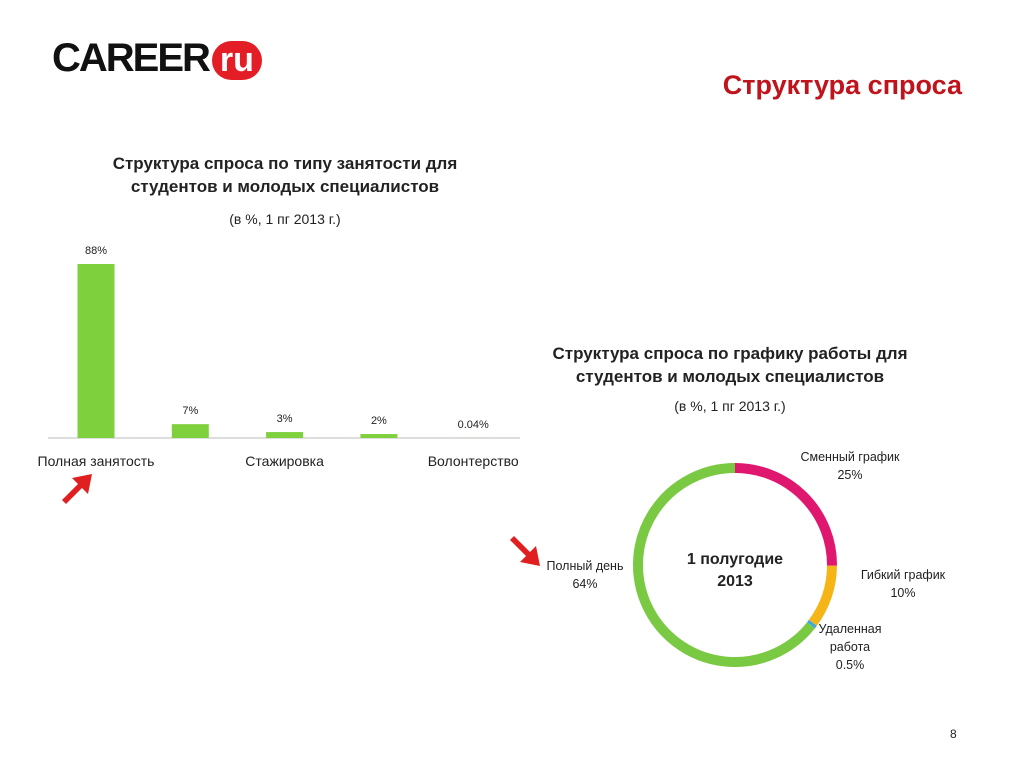 Image resolution: width=1024 pixels, height=768 pixels. What do you see at coordinates (850, 466) in the screenshot?
I see `segment-label: Сменный график 25%` at bounding box center [850, 466].